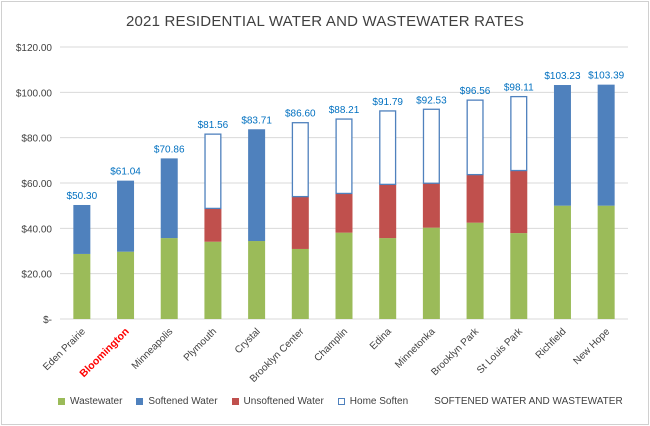 This screenshot has height=426, width=650. Describe the element at coordinates (562, 76) in the screenshot. I see `data-label: $103.23` at that location.